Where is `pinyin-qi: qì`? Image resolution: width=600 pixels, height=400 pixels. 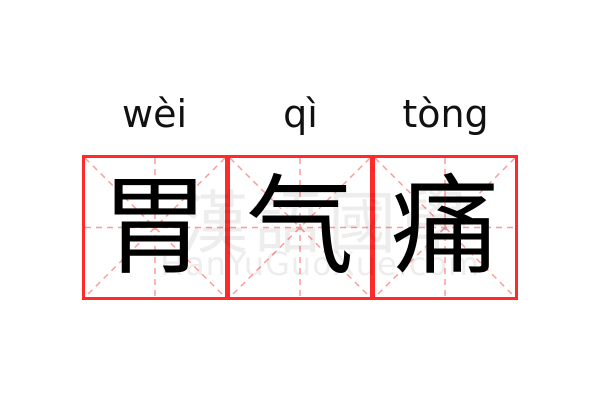 pinyin-qi: qì is located at coordinates (300, 114).